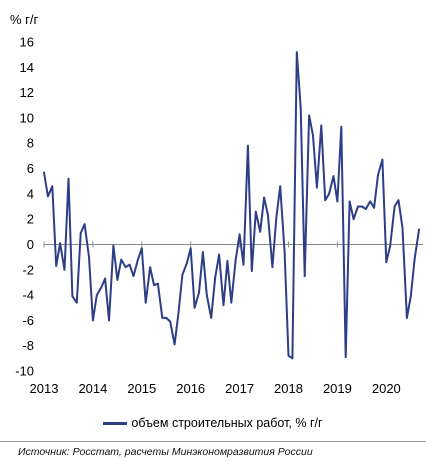 The height and width of the screenshot is (461, 426). What do you see at coordinates (239, 388) in the screenshot?
I see `x-tick-label: 2017` at bounding box center [239, 388].